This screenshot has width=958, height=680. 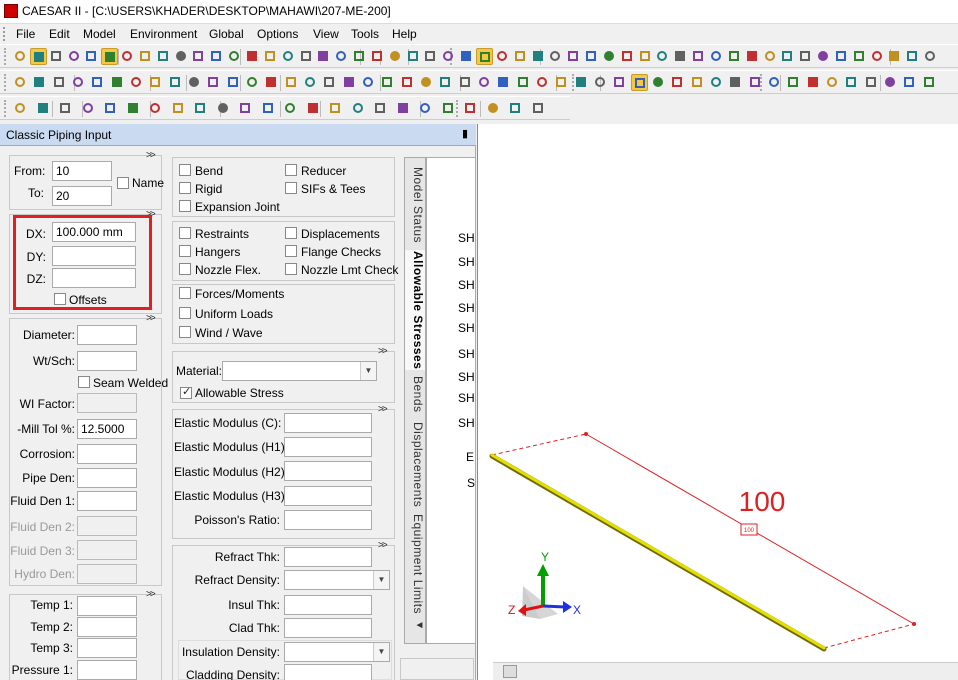 What do you see at coordinates (328, 471) in the screenshot?
I see `elastic-h2-input` at bounding box center [328, 471].